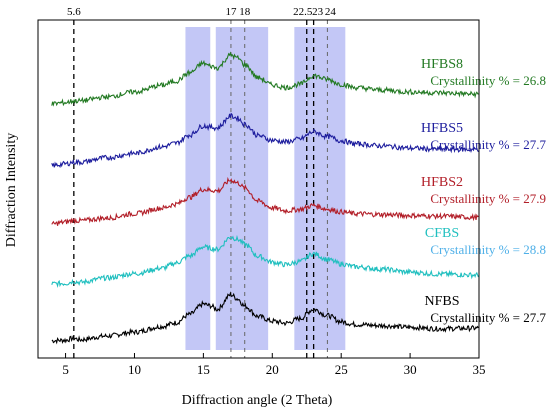 Image resolution: width=550 pixels, height=414 pixels. Describe the element at coordinates (488, 80) in the screenshot. I see `crystallinity-label-hfbs8: Crystallinity % = 26.8` at that location.